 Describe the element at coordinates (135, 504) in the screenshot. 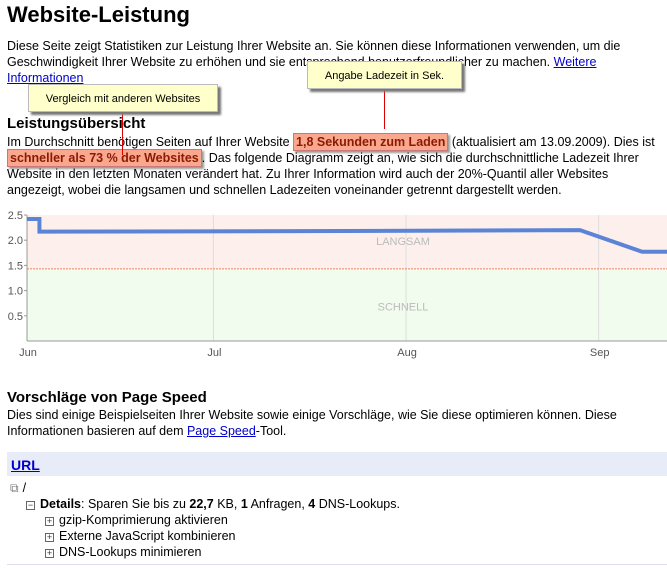

I see `details-t1: : Sparen Sie bis zu` at that location.